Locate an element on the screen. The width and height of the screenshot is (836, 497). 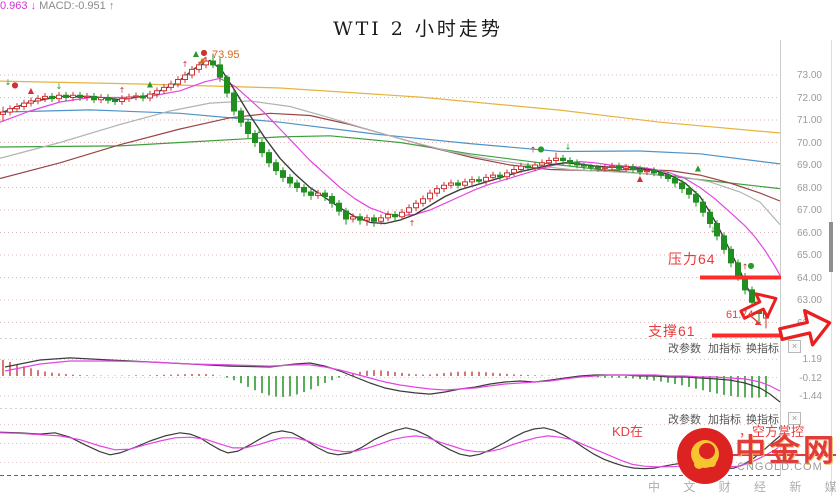
price-axis-label: 64.00 is located at coordinates (809, 278).